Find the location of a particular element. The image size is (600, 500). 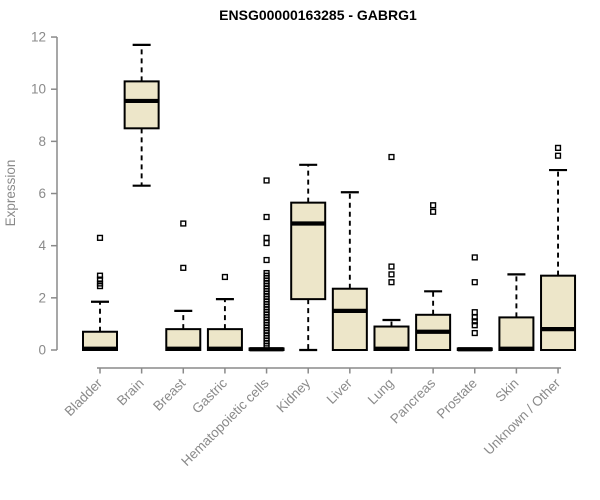

x-category-label-brain: Brain is located at coordinates (130, 392).